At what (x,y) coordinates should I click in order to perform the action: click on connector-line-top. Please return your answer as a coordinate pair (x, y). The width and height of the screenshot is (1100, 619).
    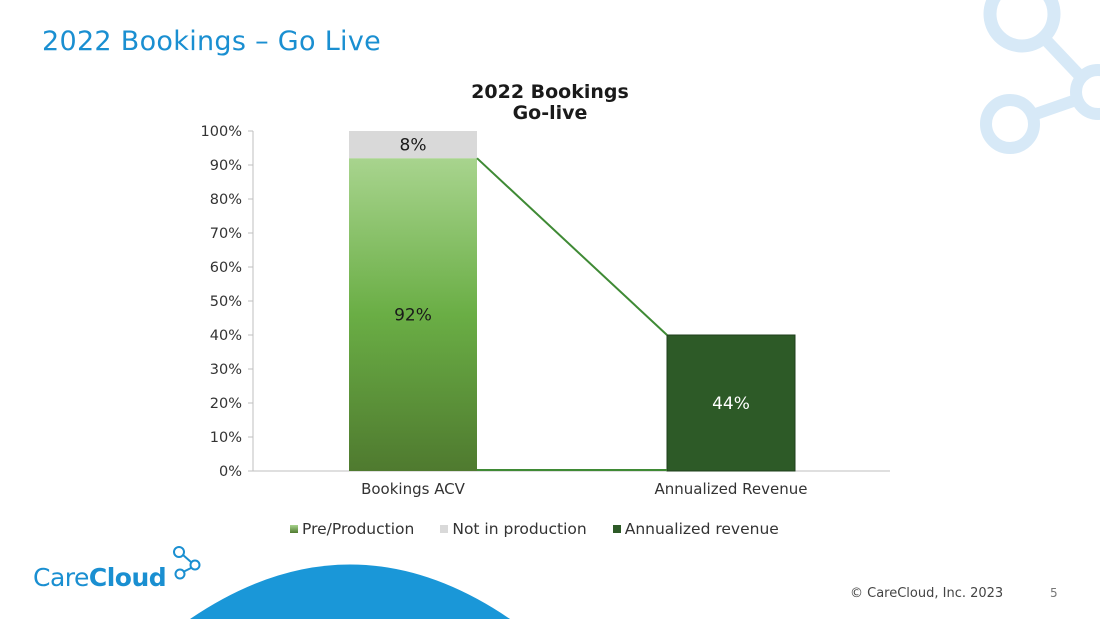
    Looking at the image, I should click on (572, 246).